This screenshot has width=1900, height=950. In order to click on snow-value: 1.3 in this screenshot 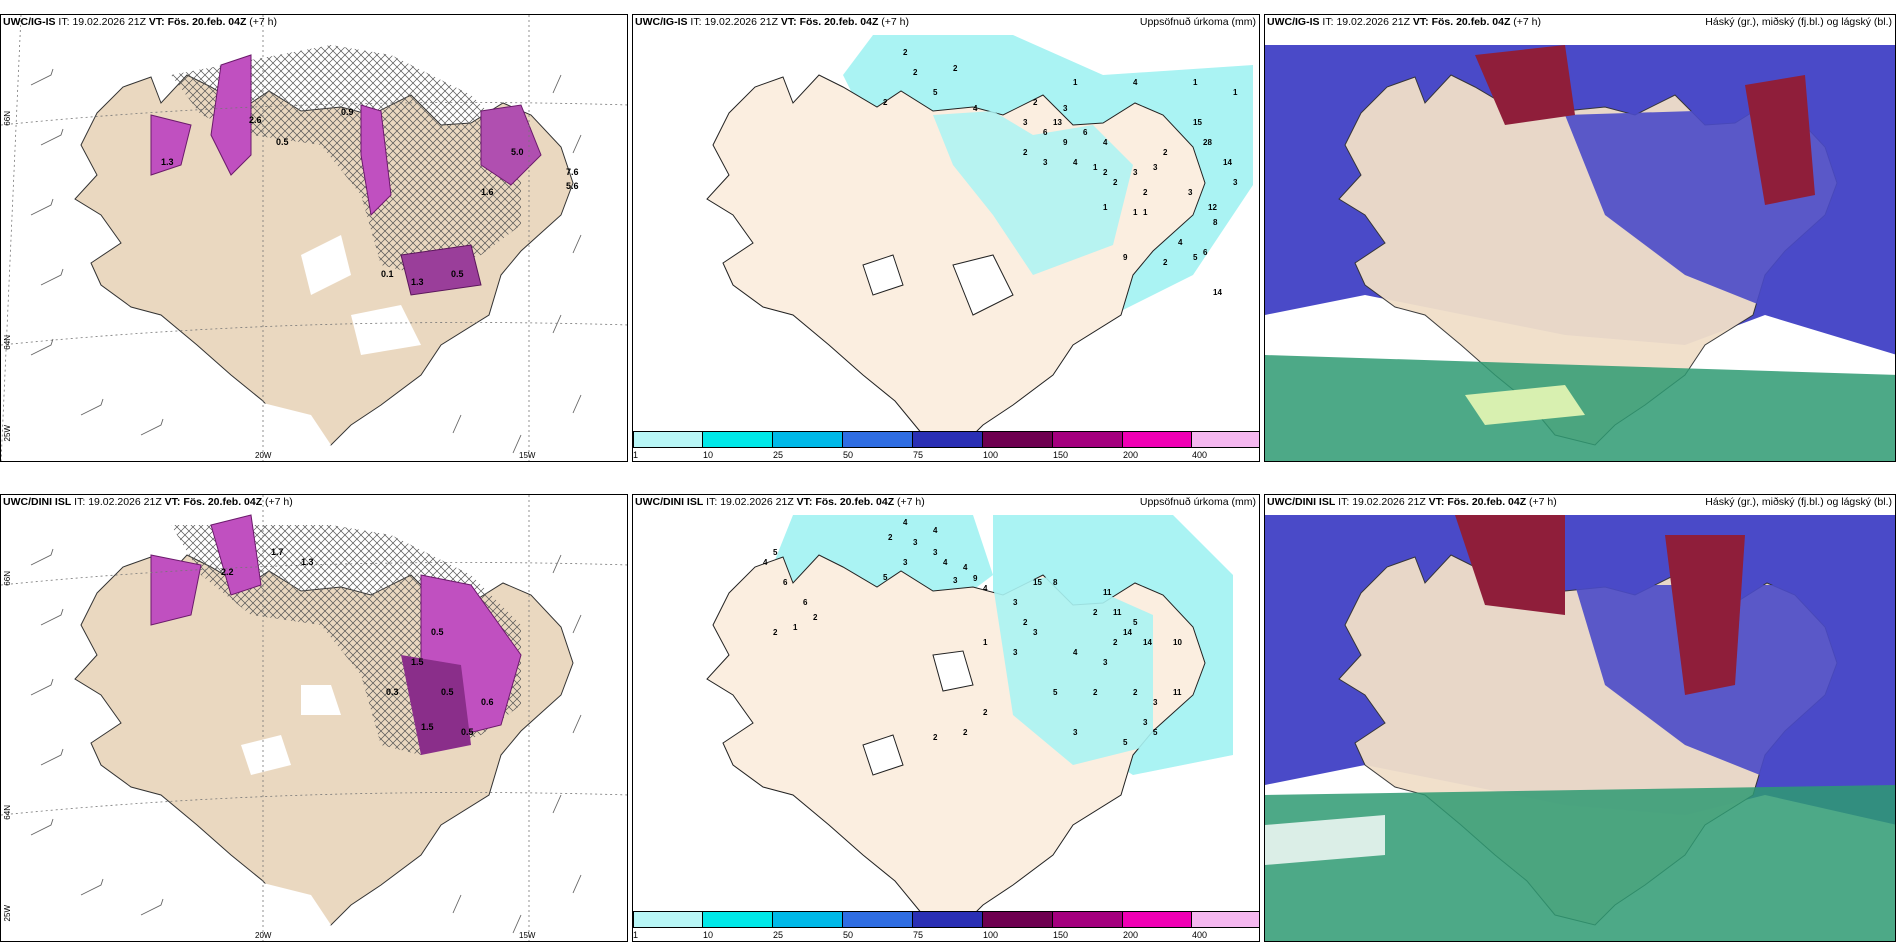, I will do `click(417, 282)`.